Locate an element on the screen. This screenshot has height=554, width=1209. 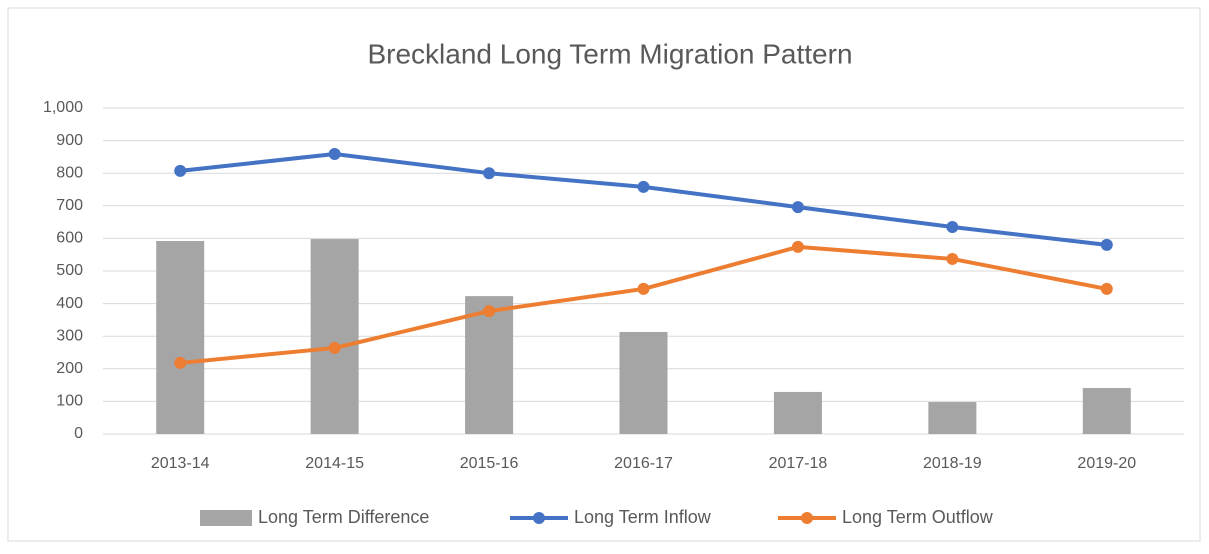
x-tick-label: 2015-16 is located at coordinates (489, 463).